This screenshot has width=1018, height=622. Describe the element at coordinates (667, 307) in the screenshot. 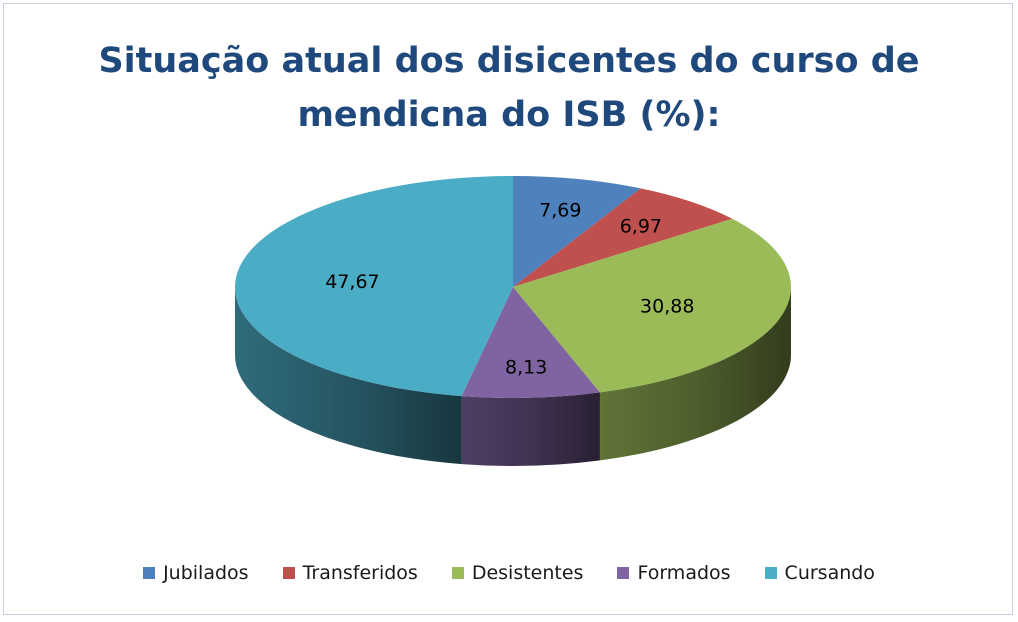

I see `data-label-desistentes: 30,88` at that location.